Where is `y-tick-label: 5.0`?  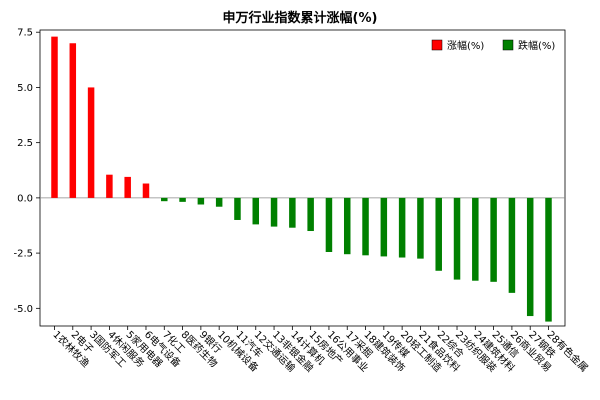
y-tick-label: 5.0 is located at coordinates (25, 88).